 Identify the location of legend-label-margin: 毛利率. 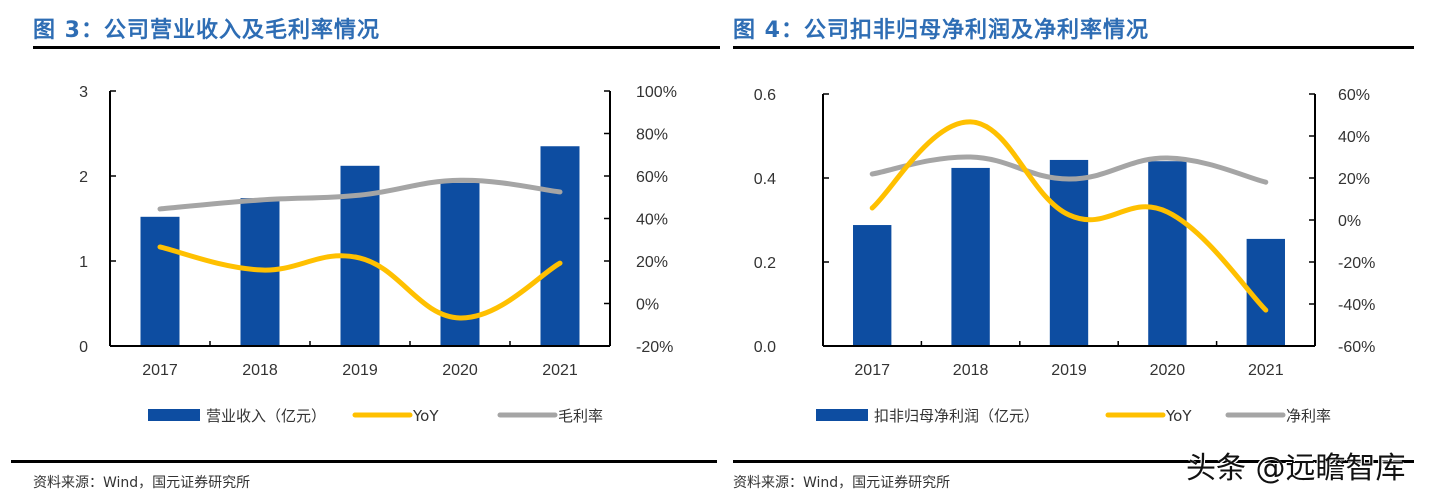
(580, 416).